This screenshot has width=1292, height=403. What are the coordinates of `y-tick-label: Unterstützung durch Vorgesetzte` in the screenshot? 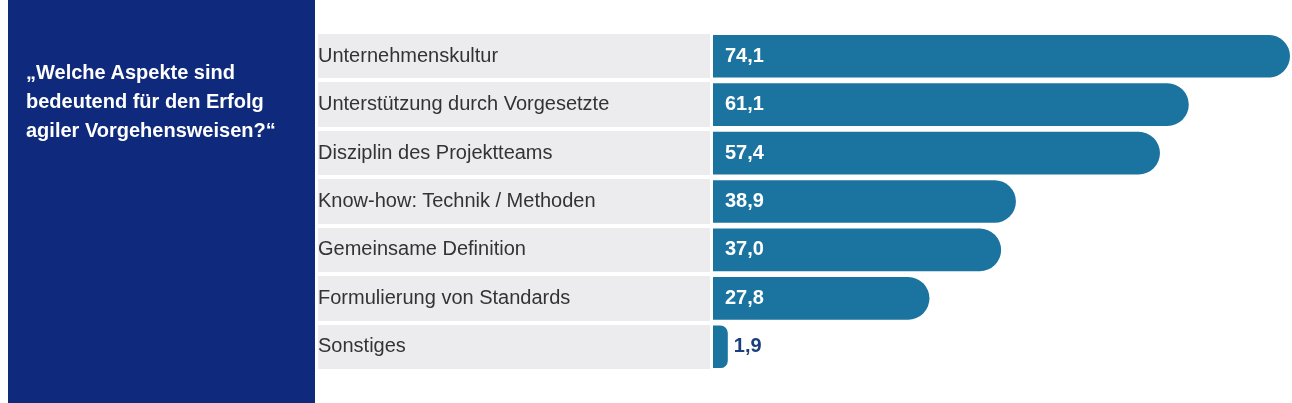 It's located at (464, 103).